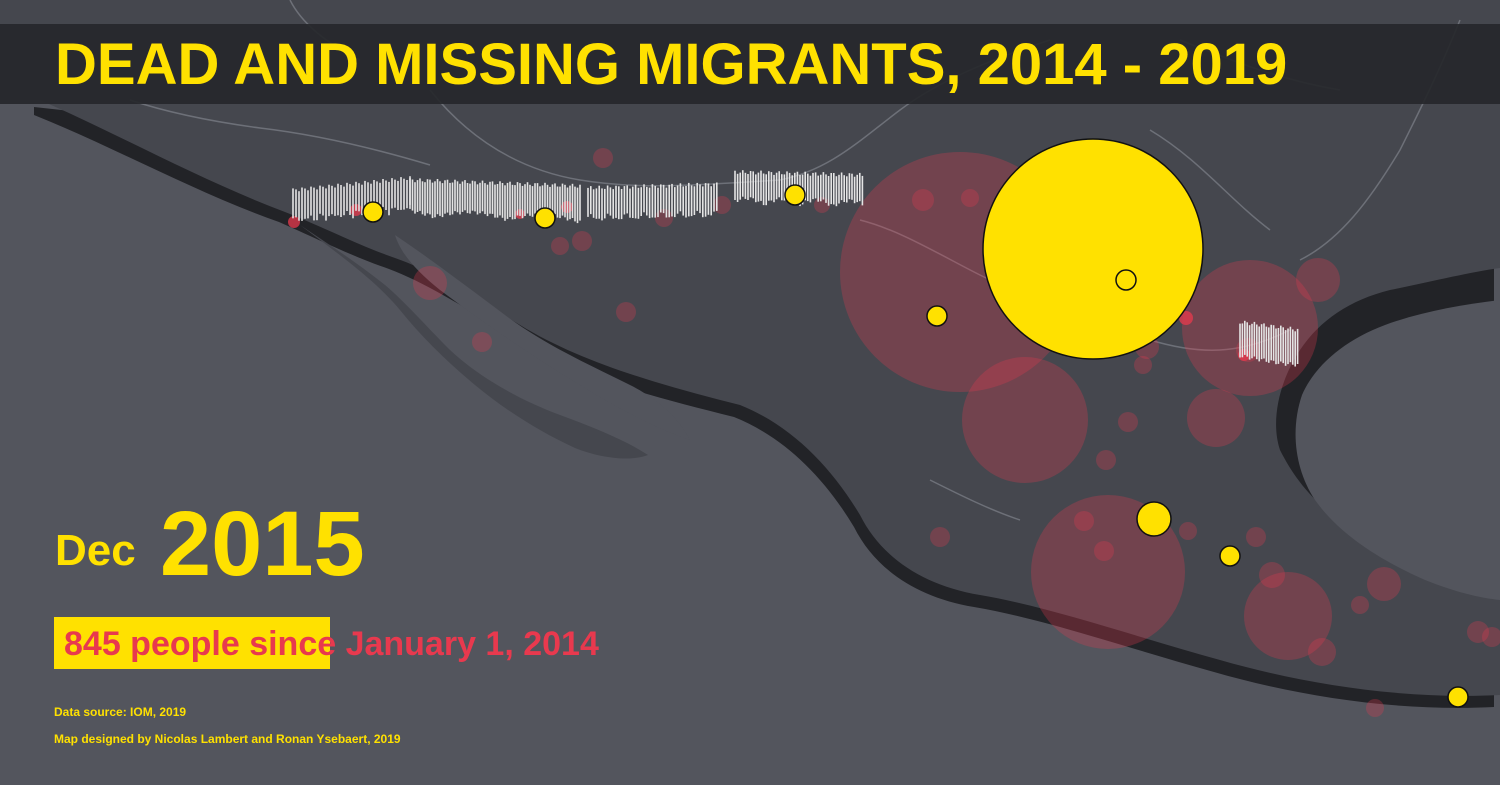 The width and height of the screenshot is (1500, 785). What do you see at coordinates (192, 643) in the screenshot?
I see `timeline-progress-fill` at bounding box center [192, 643].